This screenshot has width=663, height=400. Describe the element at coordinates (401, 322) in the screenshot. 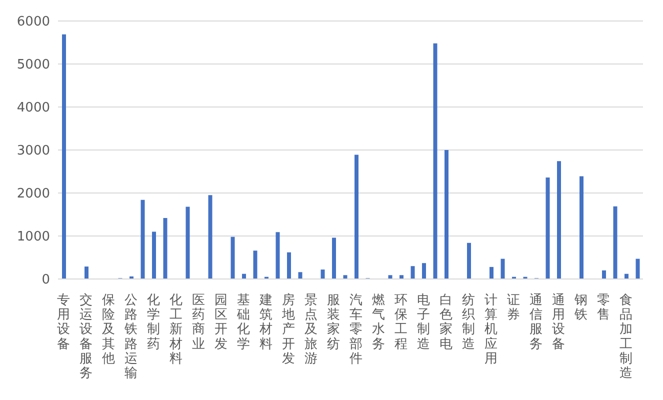

I see `x-tick-label: 环保工程` at that location.